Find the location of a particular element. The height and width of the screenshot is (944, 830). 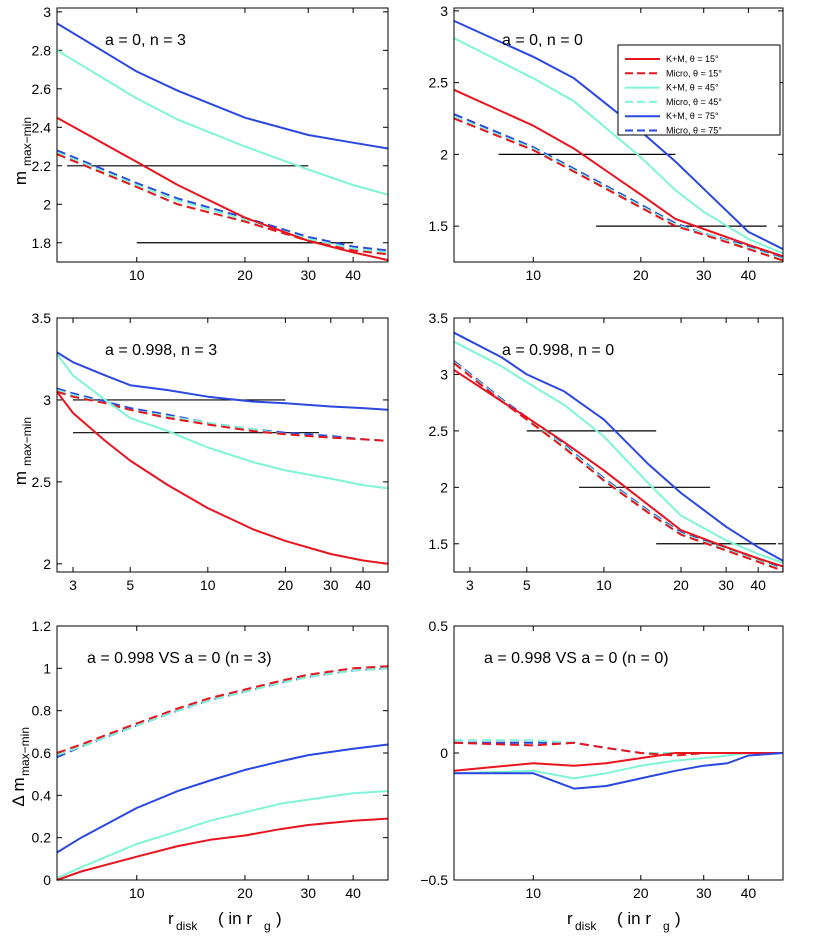

legend-label: K+M, θ = 45° is located at coordinates (692, 88).